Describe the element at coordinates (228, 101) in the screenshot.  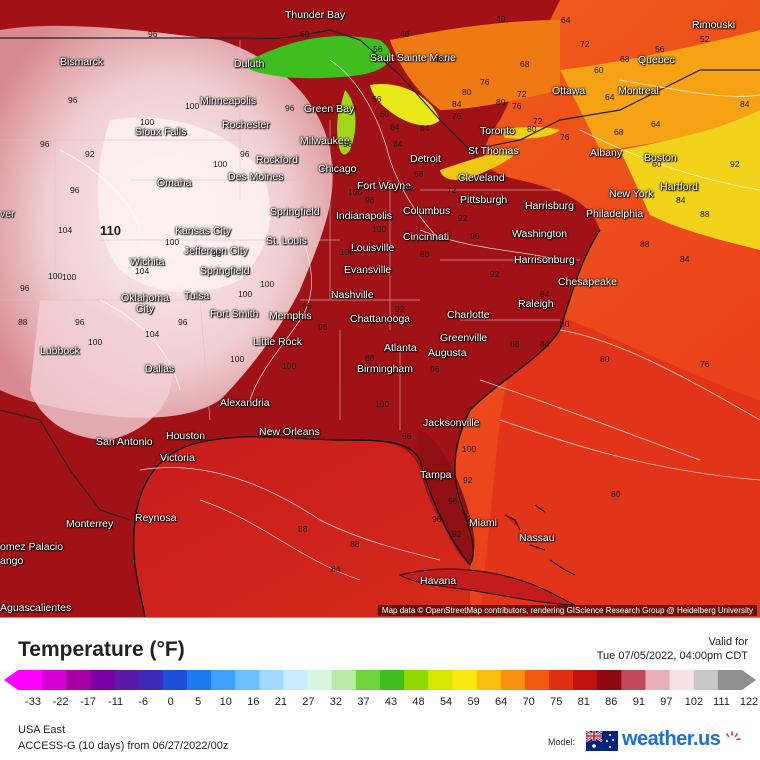
I see `city-label: Minneapolis` at that location.